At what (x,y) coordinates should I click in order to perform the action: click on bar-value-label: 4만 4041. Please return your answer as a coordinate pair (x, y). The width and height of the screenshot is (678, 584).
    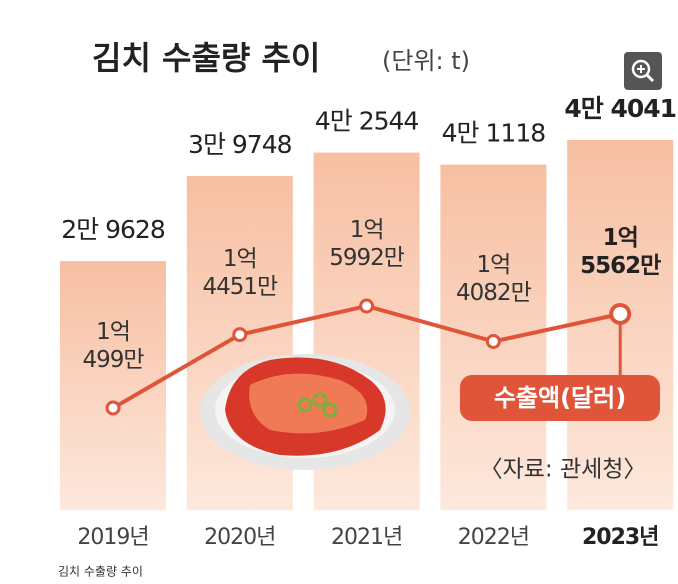
    Looking at the image, I should click on (620, 108).